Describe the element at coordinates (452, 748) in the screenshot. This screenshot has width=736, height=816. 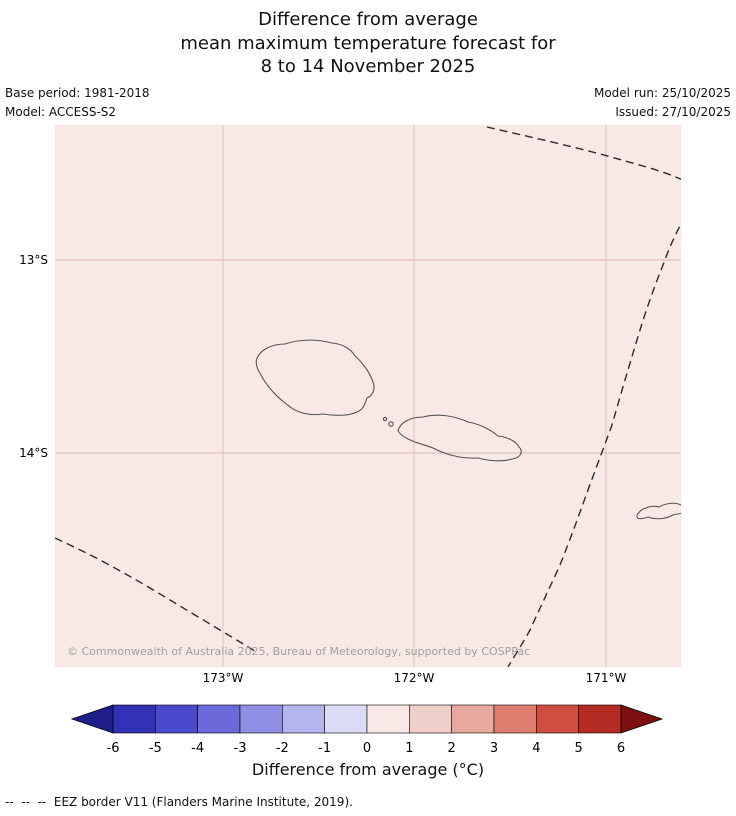
I see `colorbar-tick-label: 2` at that location.